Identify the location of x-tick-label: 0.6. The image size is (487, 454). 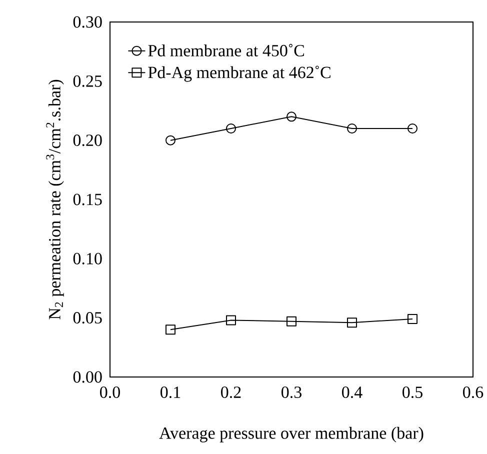
(473, 392).